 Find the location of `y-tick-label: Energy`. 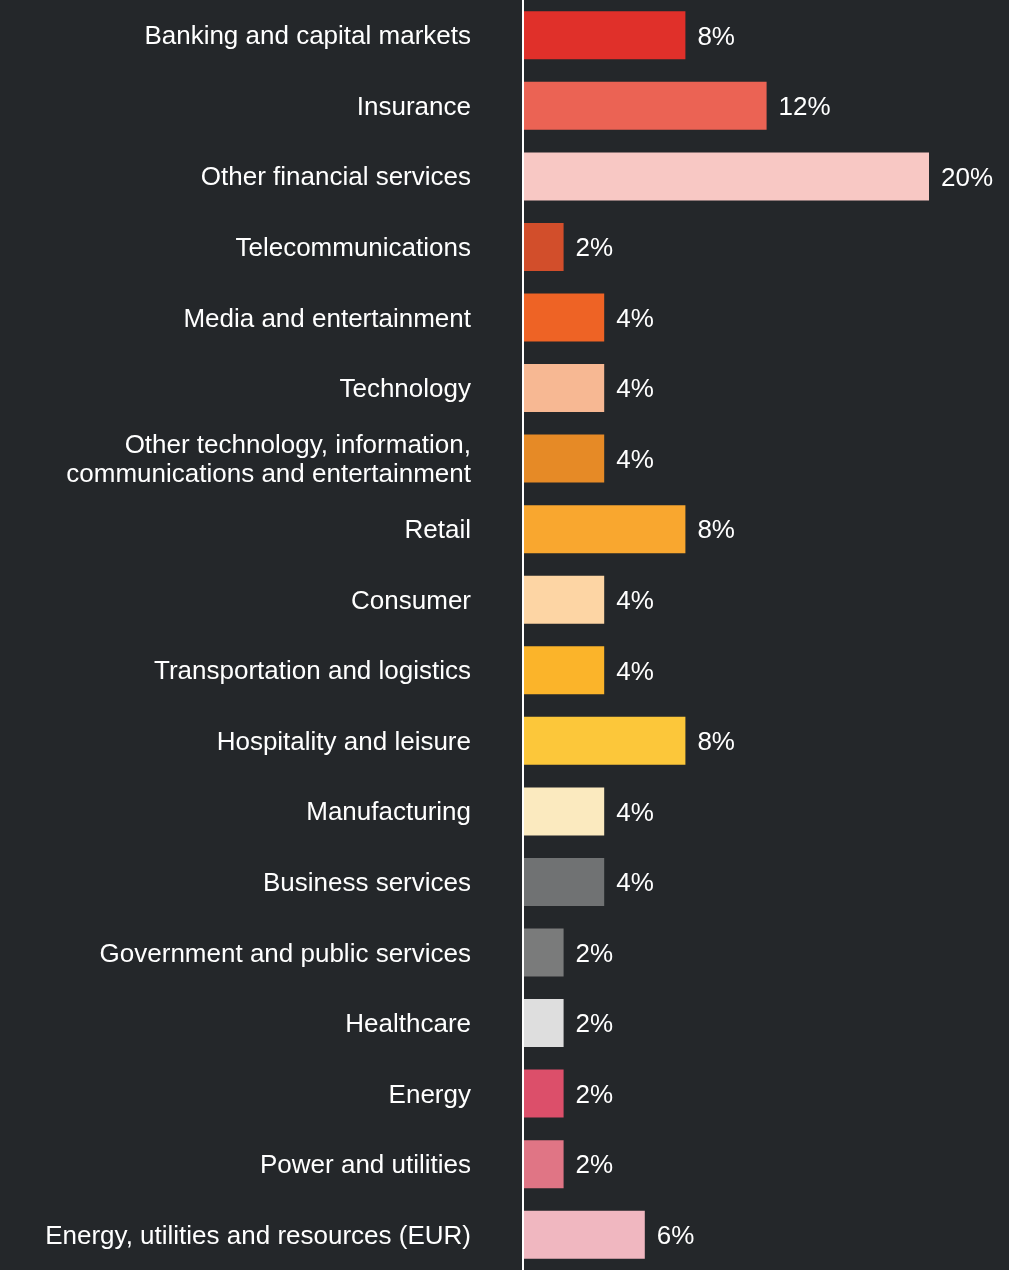

y-tick-label: Energy is located at coordinates (429, 1093).